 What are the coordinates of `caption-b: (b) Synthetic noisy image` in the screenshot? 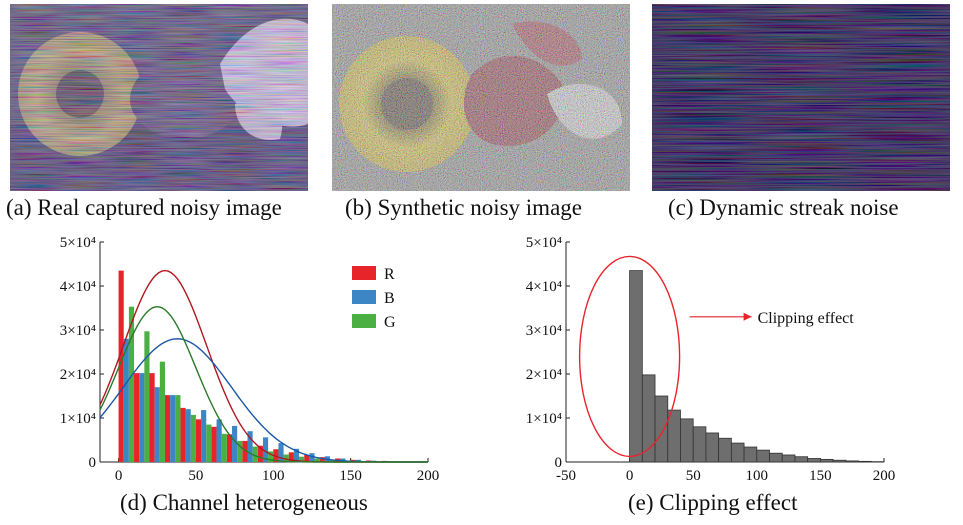 It's located at (463, 207).